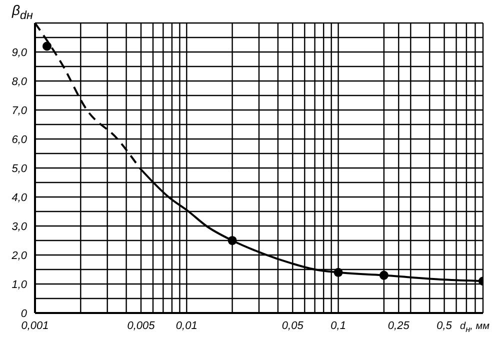 The width and height of the screenshot is (502, 343). What do you see at coordinates (338, 326) in the screenshot?
I see `x-tick-label: 0,1` at bounding box center [338, 326].